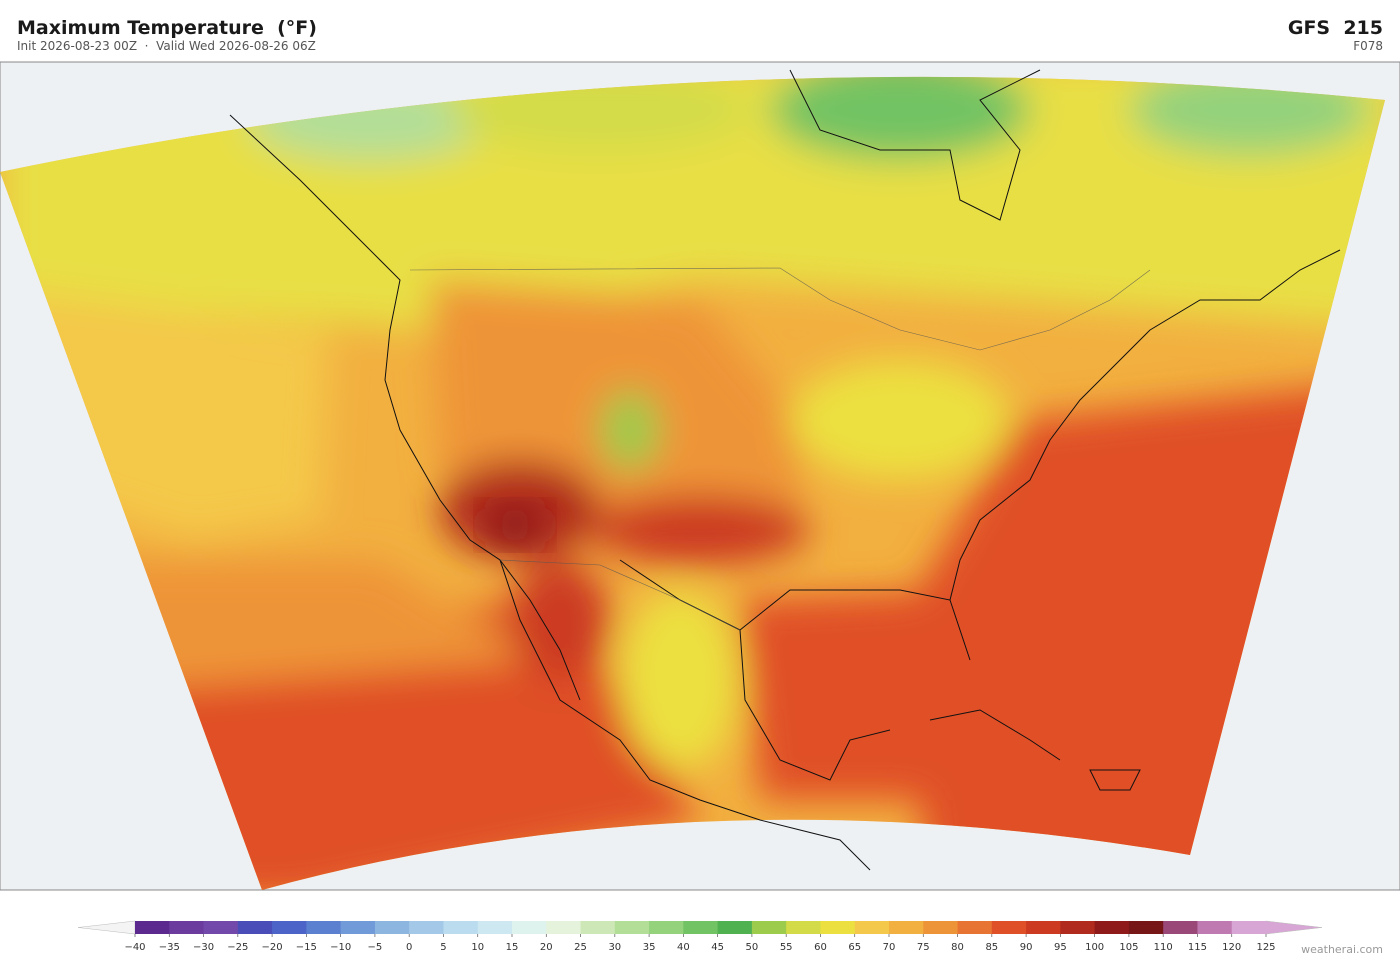 The width and height of the screenshot is (1400, 964). What do you see at coordinates (1335, 28) in the screenshot?
I see `model-label: GFS 215` at bounding box center [1335, 28].